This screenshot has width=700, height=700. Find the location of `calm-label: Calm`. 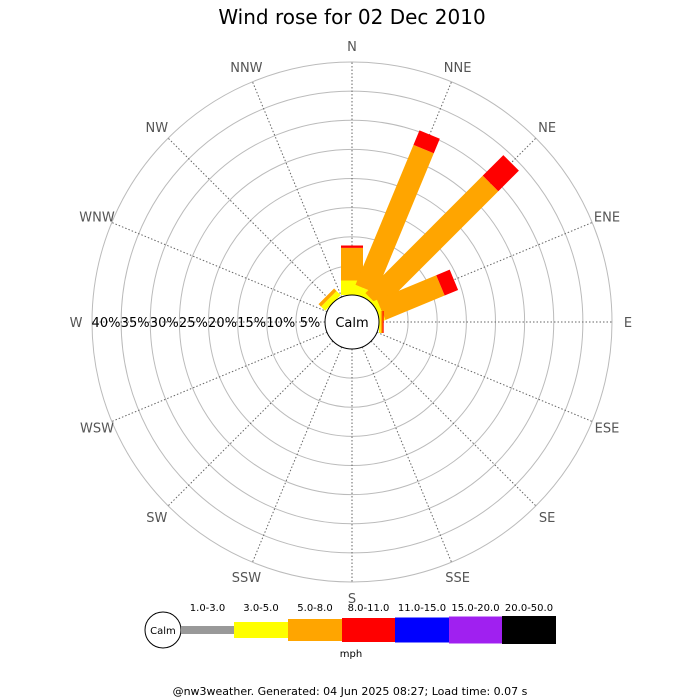

calm-label: Calm is located at coordinates (351, 323).